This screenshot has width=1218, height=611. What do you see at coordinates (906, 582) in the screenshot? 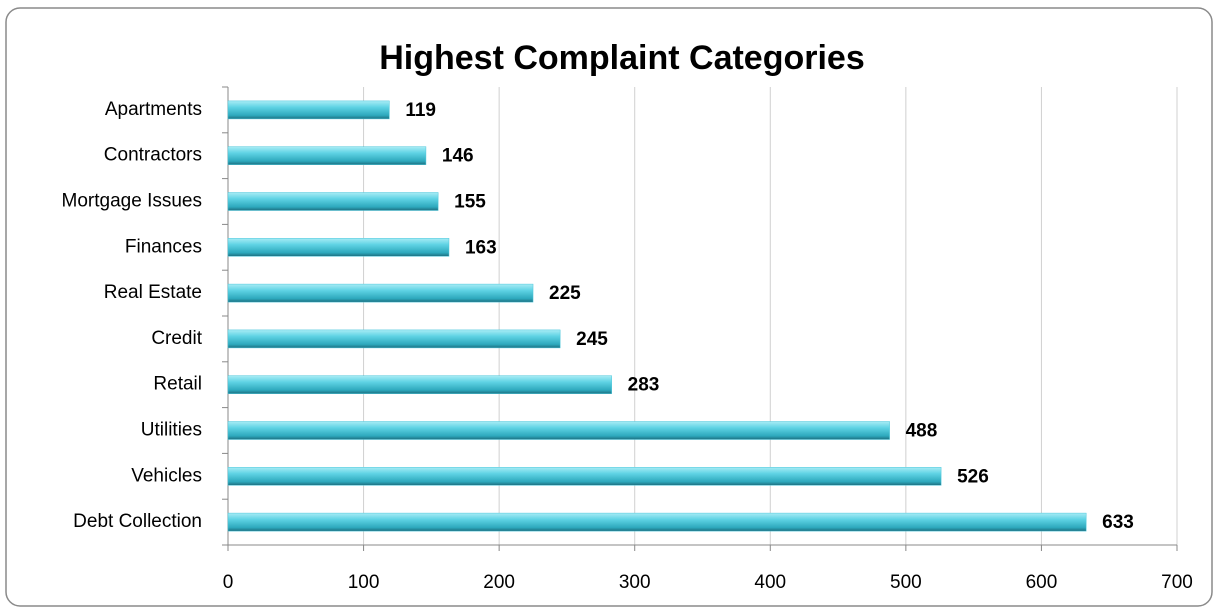
I see `x-tick-label: 500` at bounding box center [906, 582].